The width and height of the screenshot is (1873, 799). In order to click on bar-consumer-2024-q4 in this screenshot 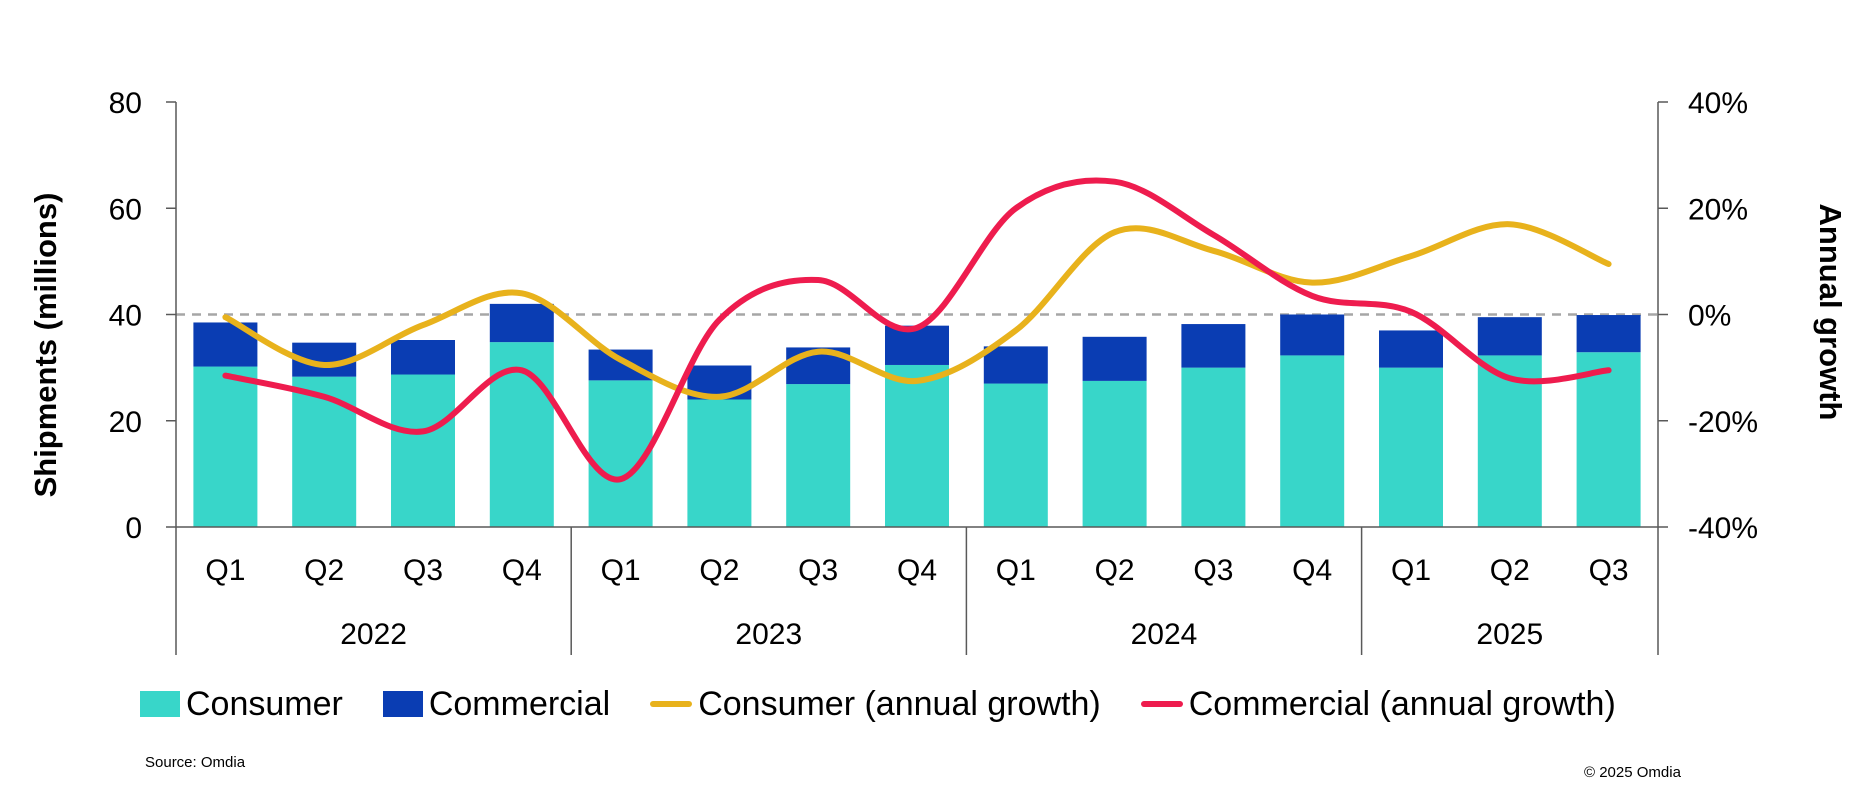, I will do `click(1312, 441)`.